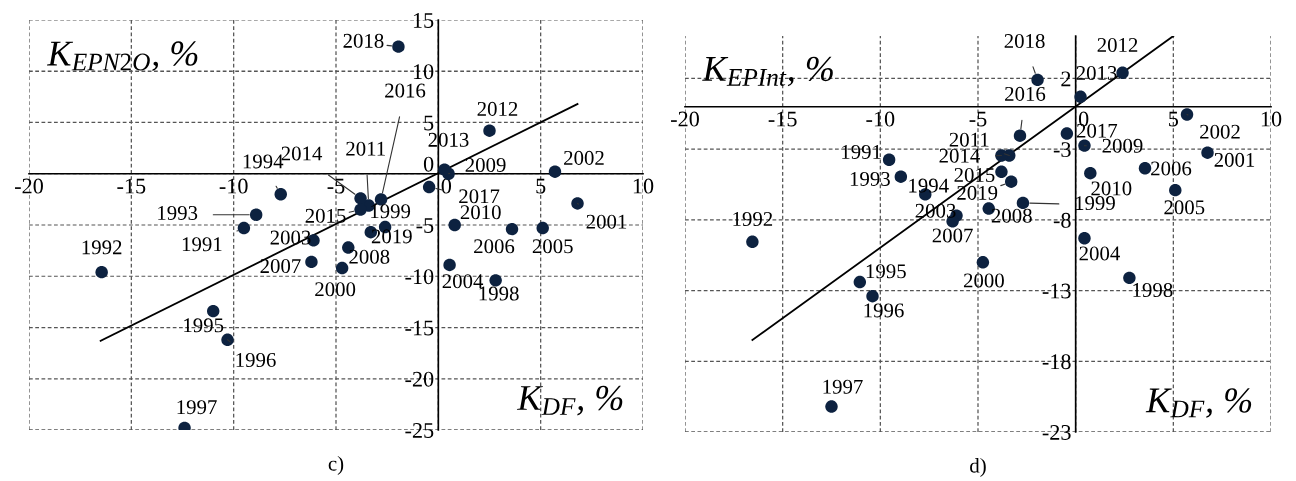 Image resolution: width=1296 pixels, height=481 pixels. I want to click on annotation: 2003, so click(290, 237).